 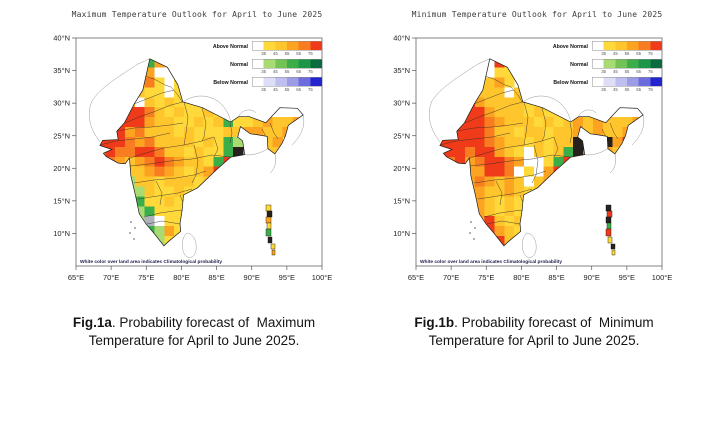 I want to click on lat-tick-label: 10°N, so click(x=401, y=233).